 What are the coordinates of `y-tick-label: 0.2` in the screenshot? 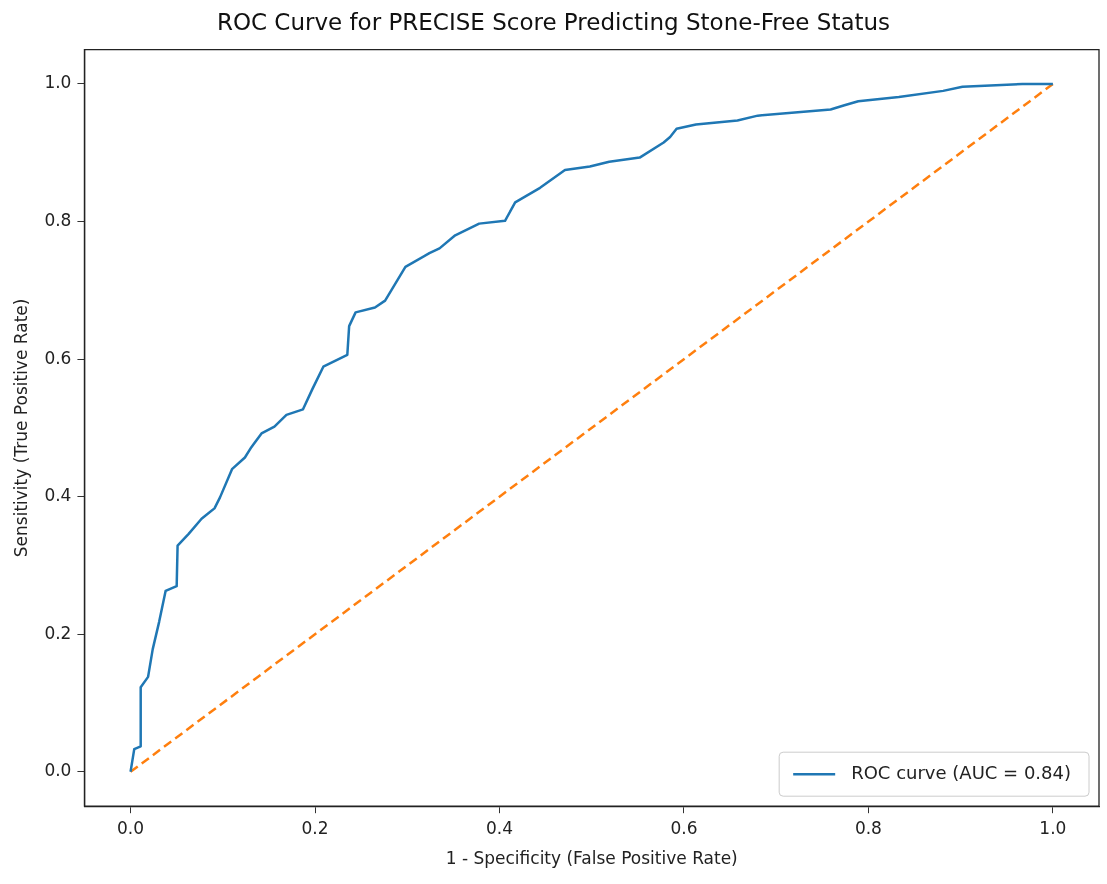 It's located at (58, 632).